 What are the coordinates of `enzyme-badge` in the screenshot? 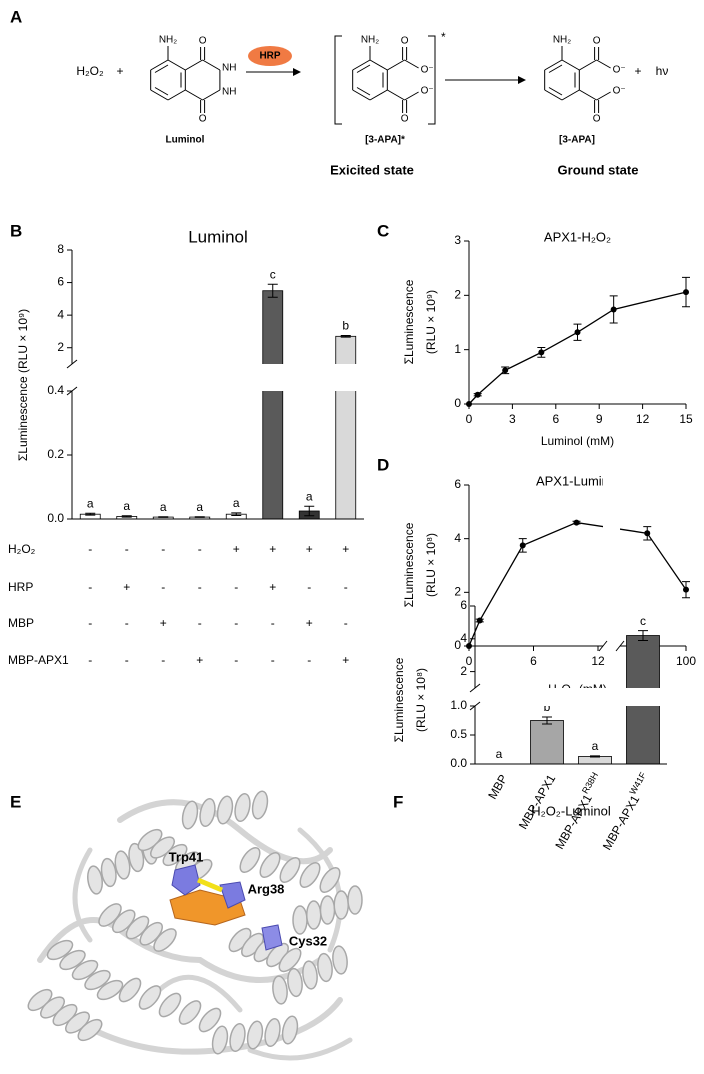 It's located at (270, 56).